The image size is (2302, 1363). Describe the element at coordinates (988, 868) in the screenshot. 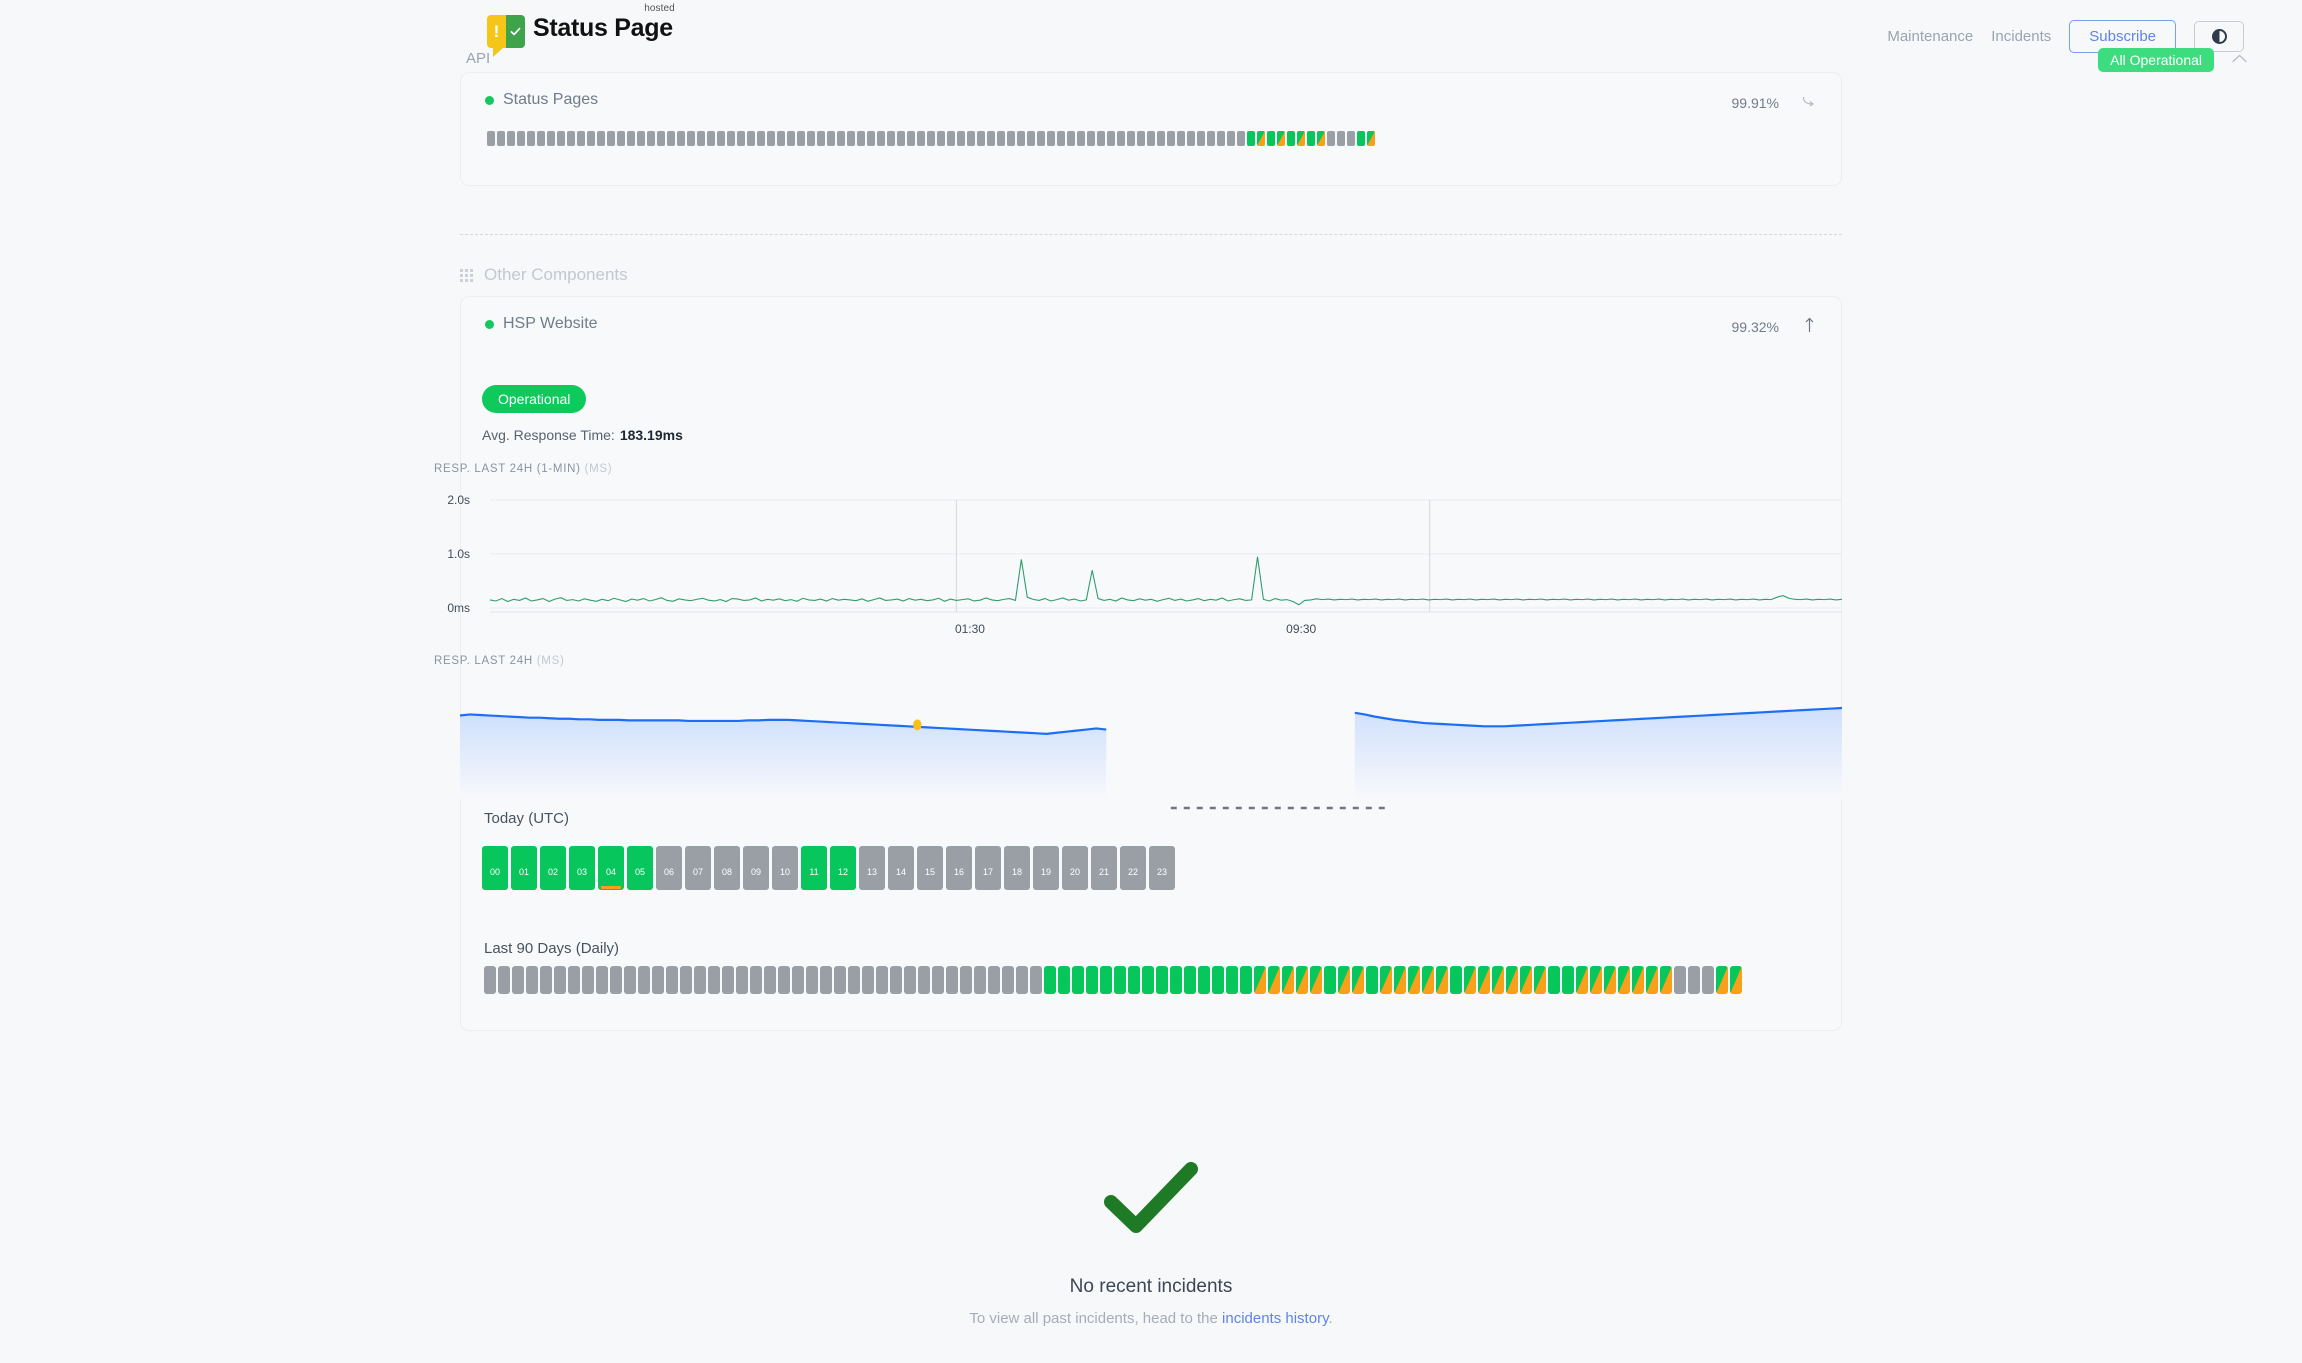

I see `hour-cell: 17` at that location.